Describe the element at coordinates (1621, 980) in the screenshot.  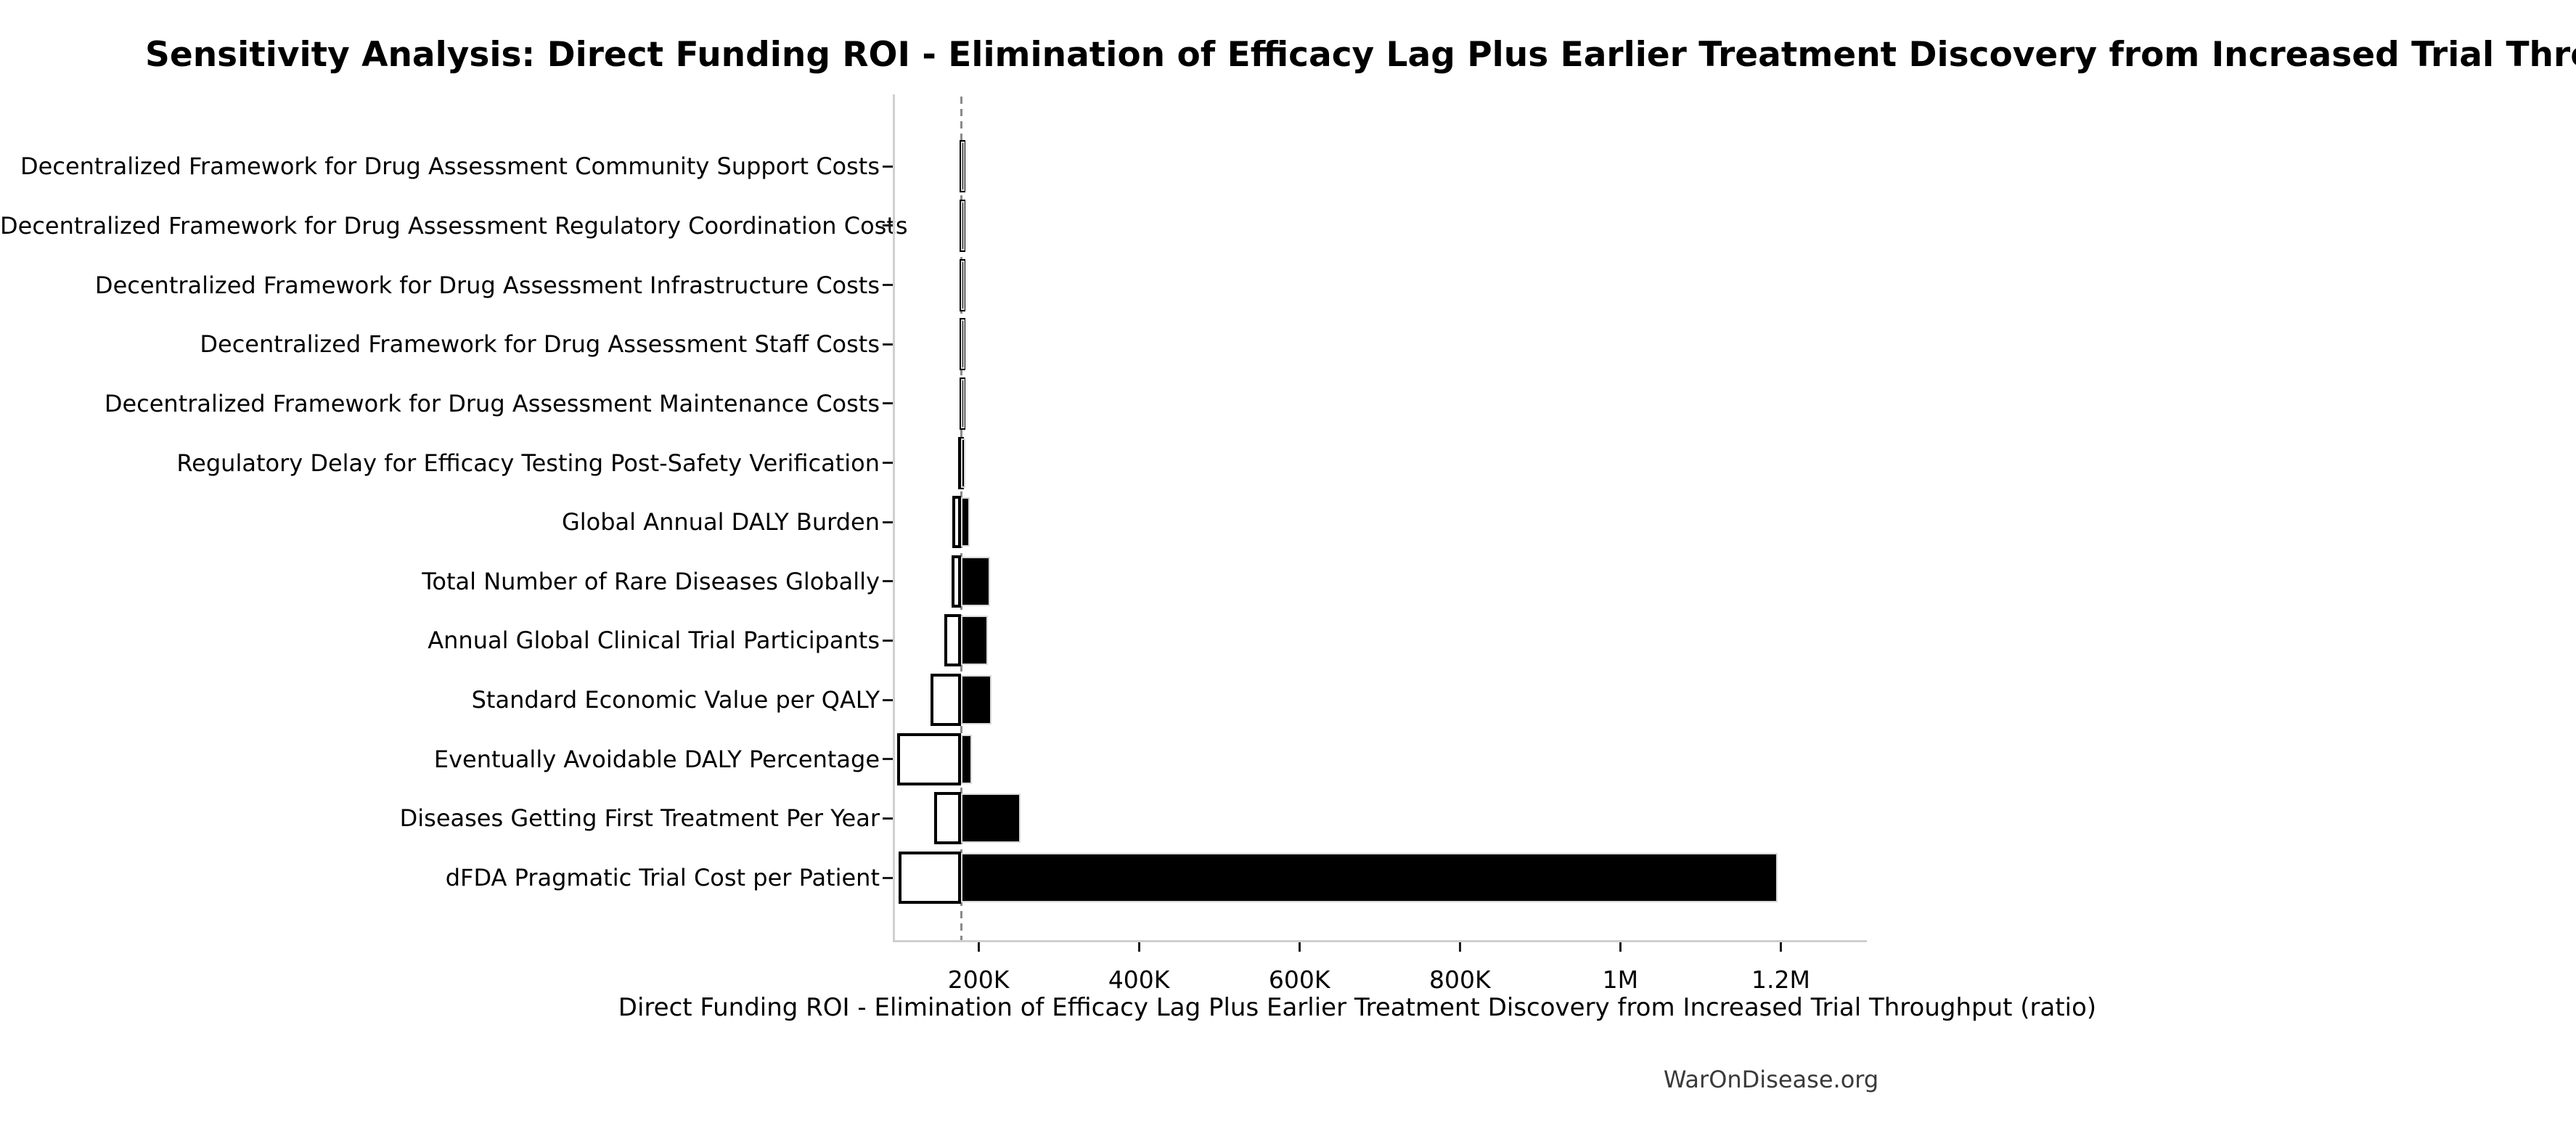
I see `x-tick-label: 1M` at that location.